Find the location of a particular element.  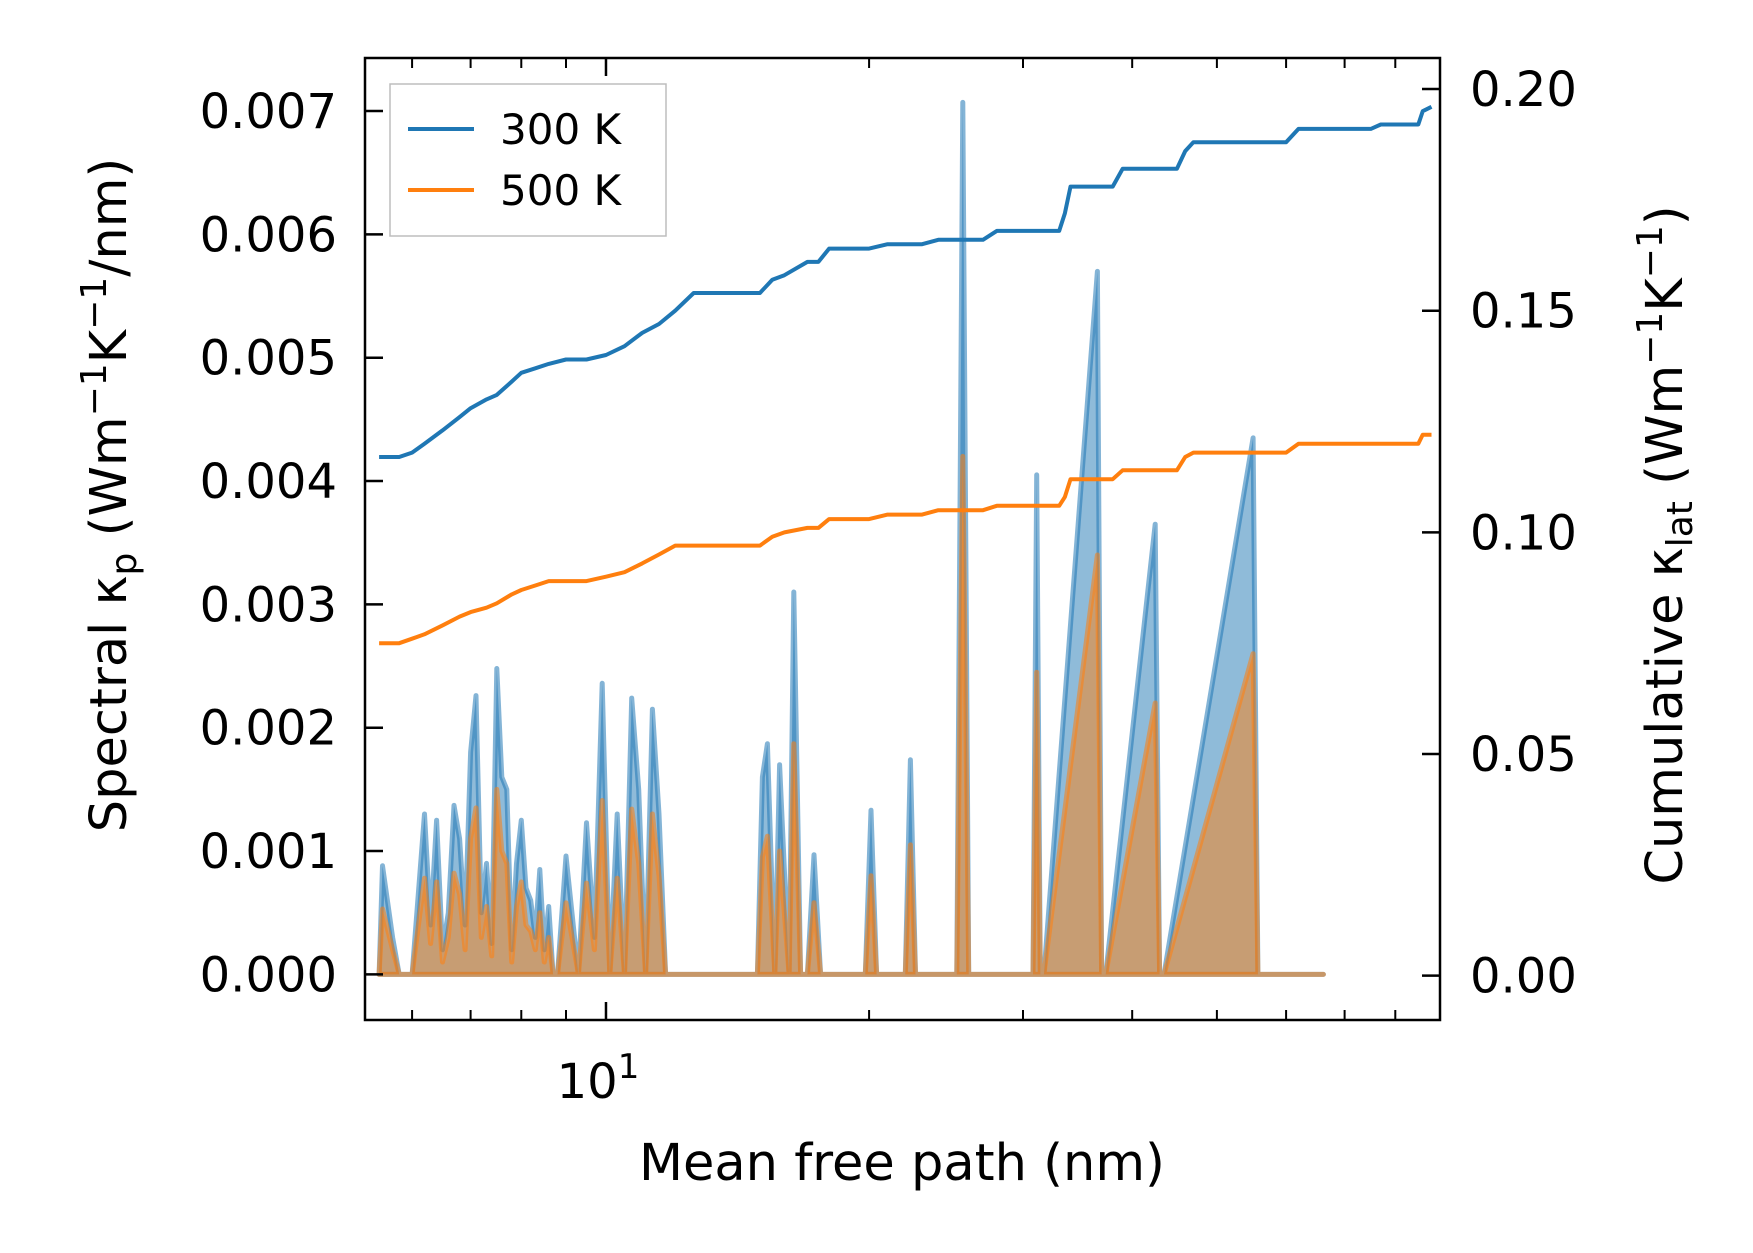

right-tick-label: 0.00 is located at coordinates (1523, 977).